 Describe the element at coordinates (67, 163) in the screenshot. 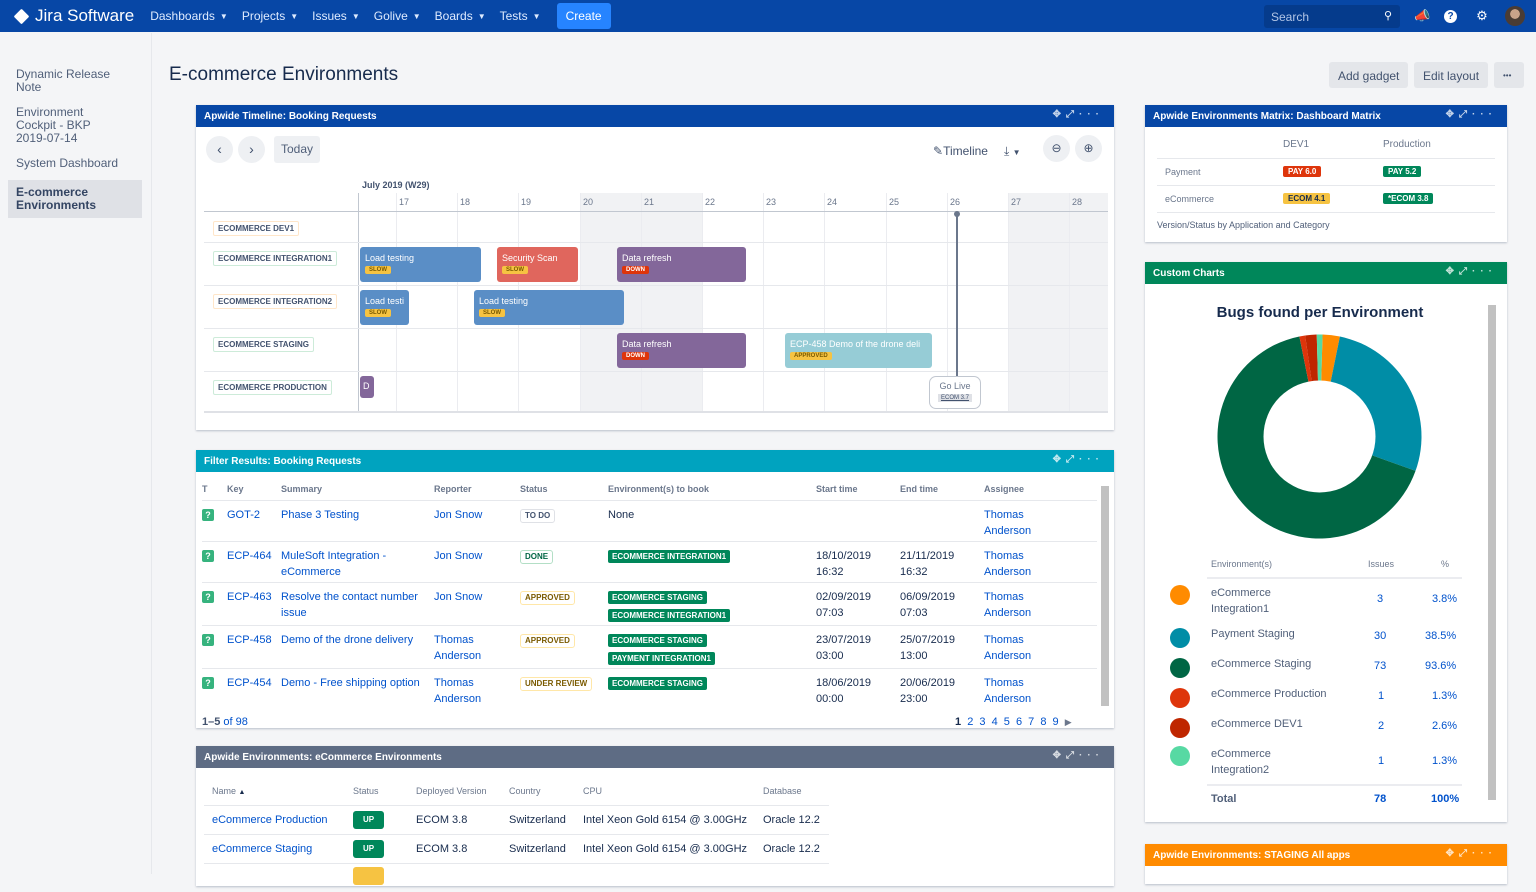

I see `sidebar-item-system-dashboard: System Dashboard` at that location.